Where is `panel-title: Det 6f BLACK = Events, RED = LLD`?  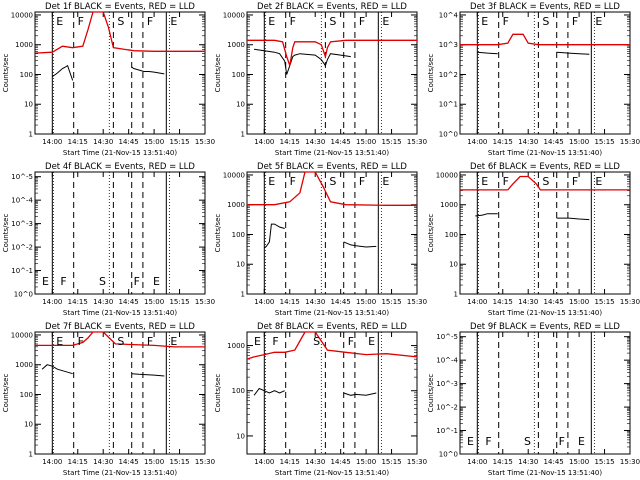
panel-title: Det 6f BLACK = Events, RED = LLD is located at coordinates (545, 167).